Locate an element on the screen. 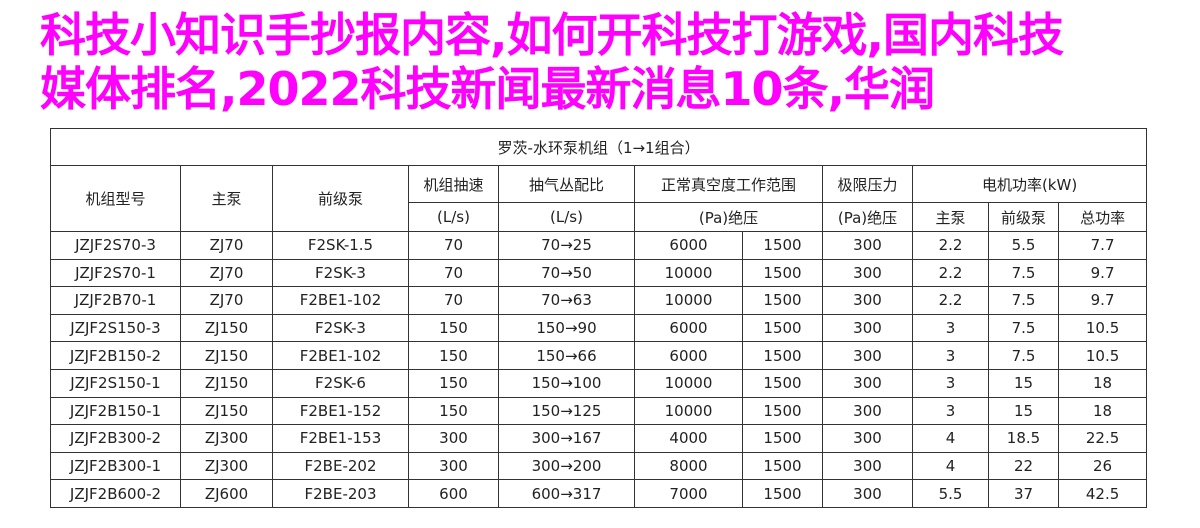  header-model: 机组型号 is located at coordinates (115, 198).